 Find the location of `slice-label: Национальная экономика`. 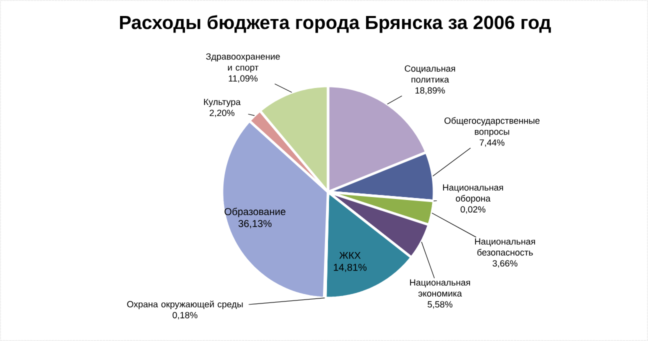

slice-label: Национальная экономика is located at coordinates (440, 288).